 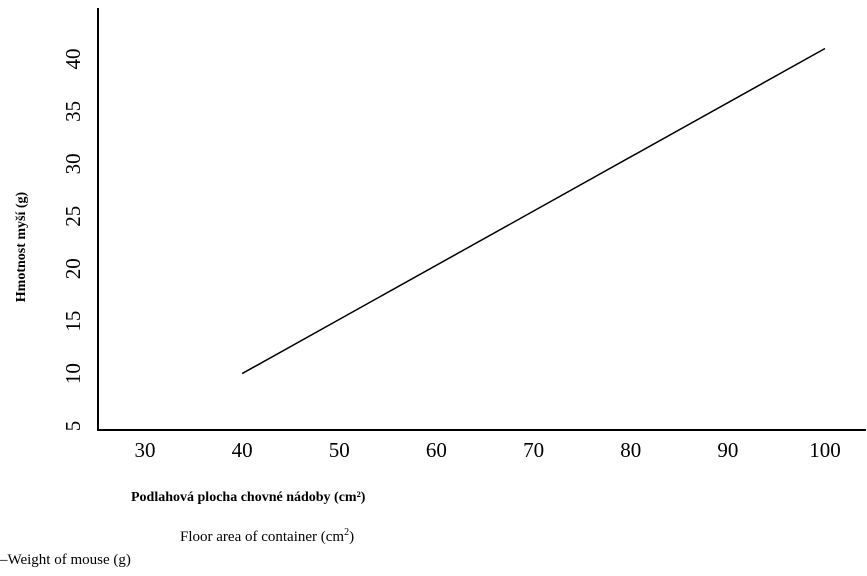 What do you see at coordinates (145, 450) in the screenshot?
I see `x-tick-label: 30` at bounding box center [145, 450].